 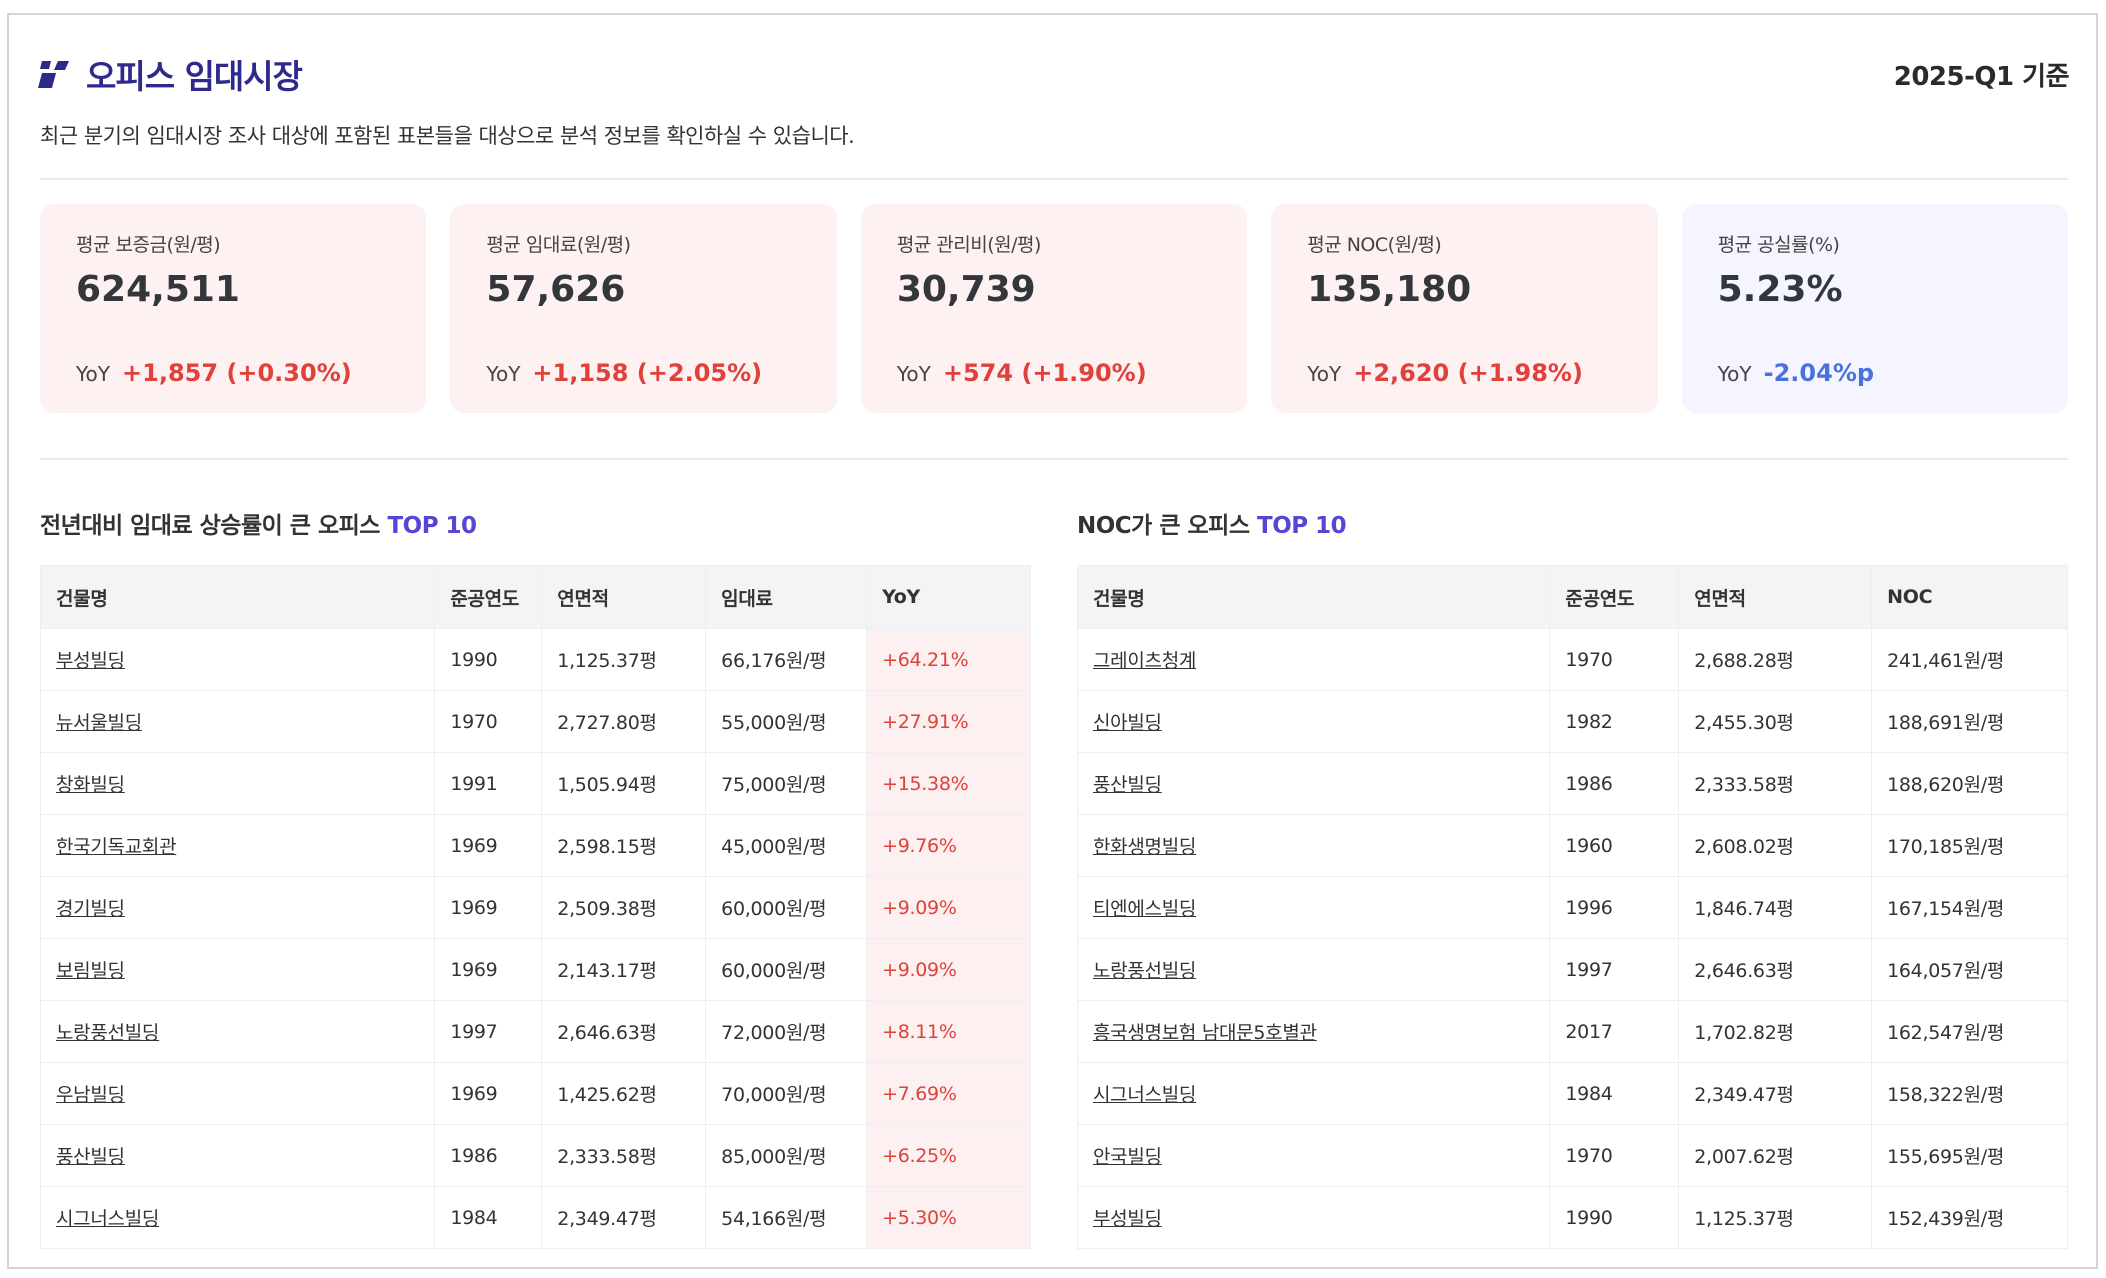 What do you see at coordinates (948, 1155) in the screenshot?
I see `table-cell: +6.25%` at bounding box center [948, 1155].